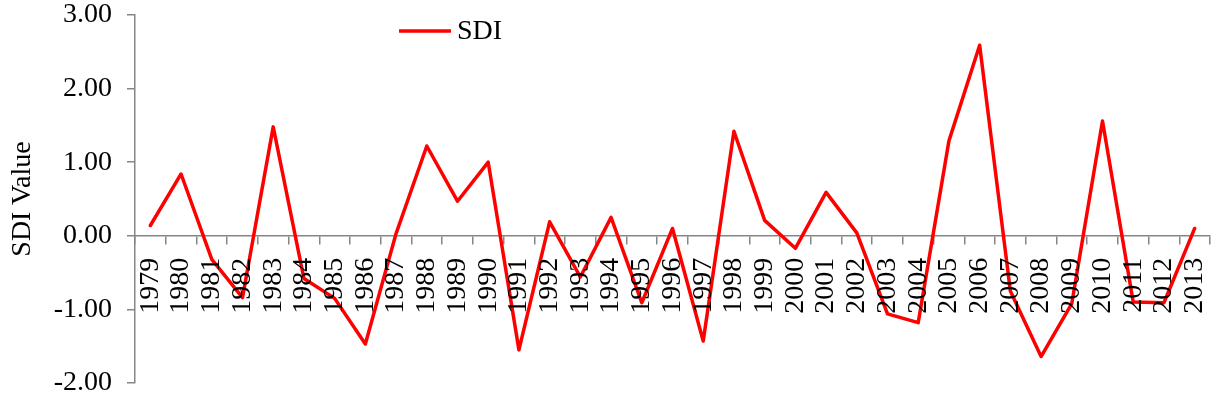 Image resolution: width=1213 pixels, height=400 pixels. I want to click on y-tick-label: 3.00, so click(87, 14).